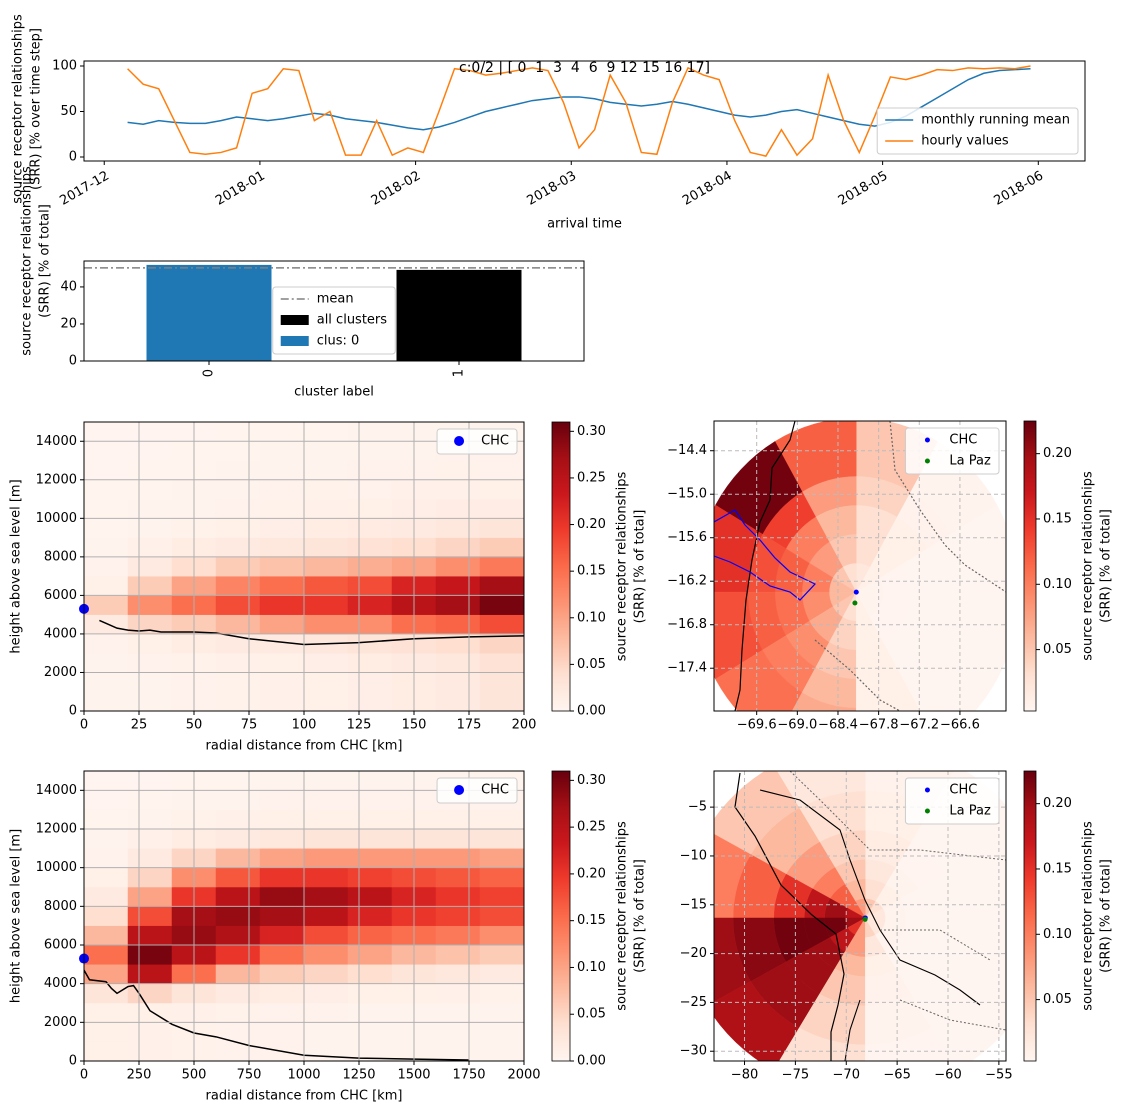  I want to click on line-series, so click(579, 111).